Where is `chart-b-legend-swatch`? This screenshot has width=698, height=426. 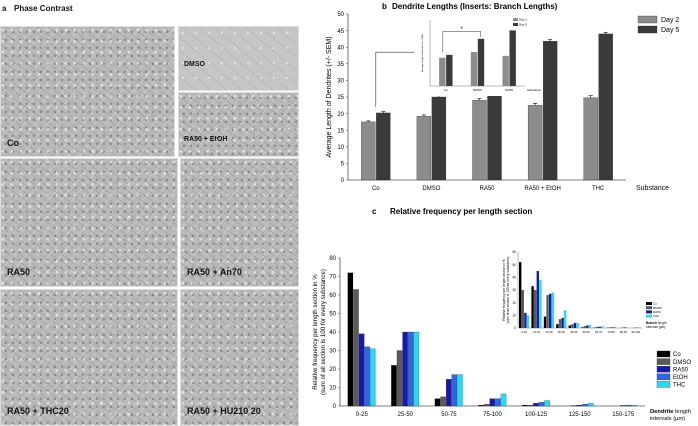
chart-b-legend-swatch is located at coordinates (647, 29).